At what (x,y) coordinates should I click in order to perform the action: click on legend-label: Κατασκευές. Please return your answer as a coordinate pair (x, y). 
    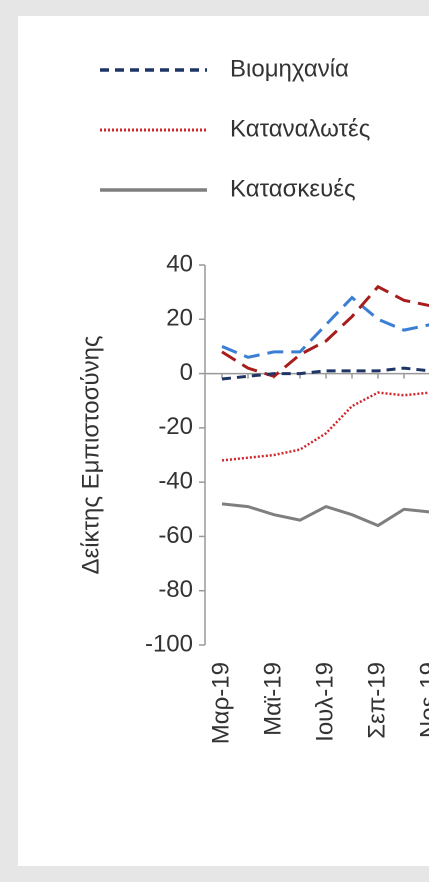
    Looking at the image, I should click on (293, 188).